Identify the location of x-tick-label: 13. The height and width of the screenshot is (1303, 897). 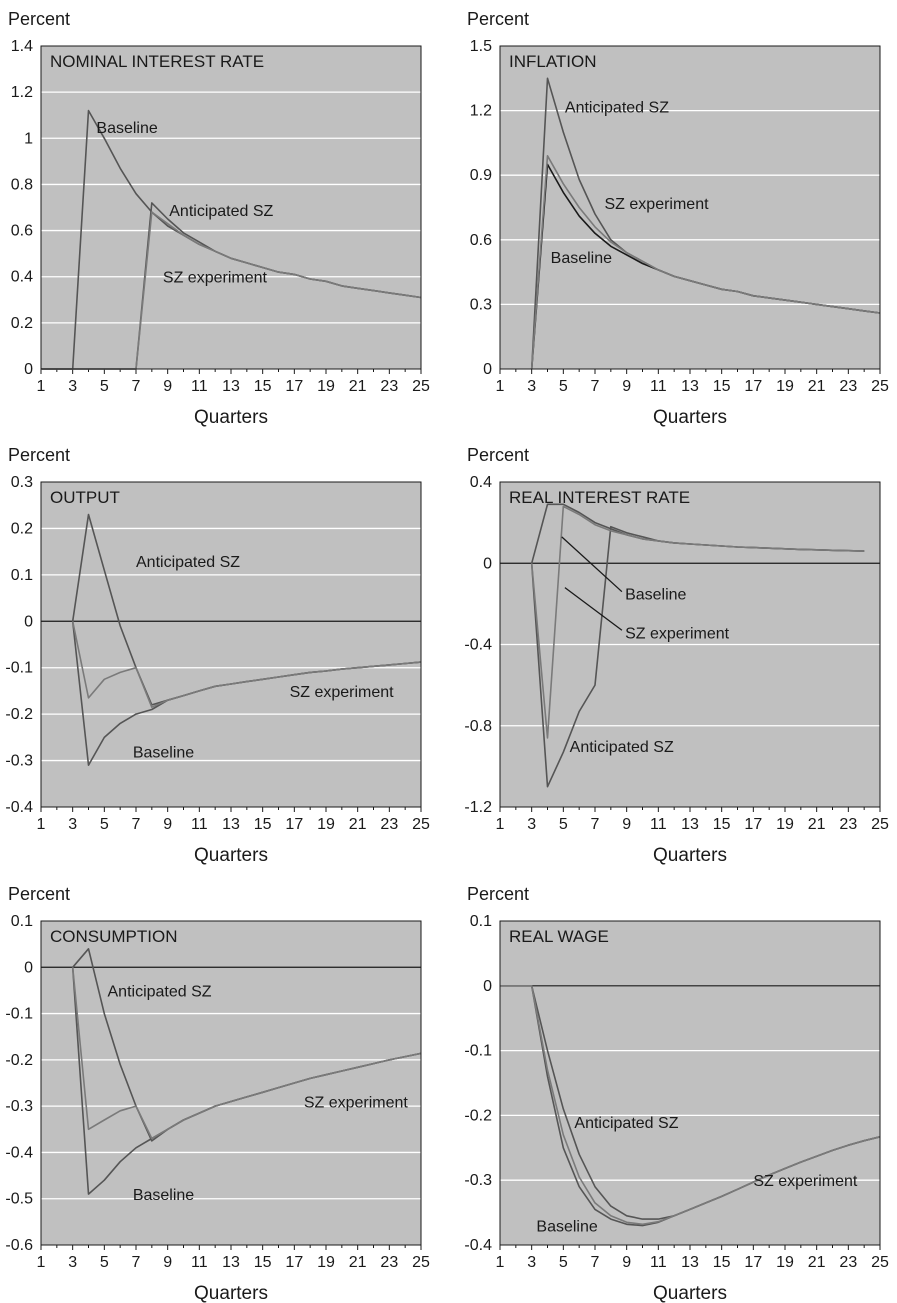
(231, 824).